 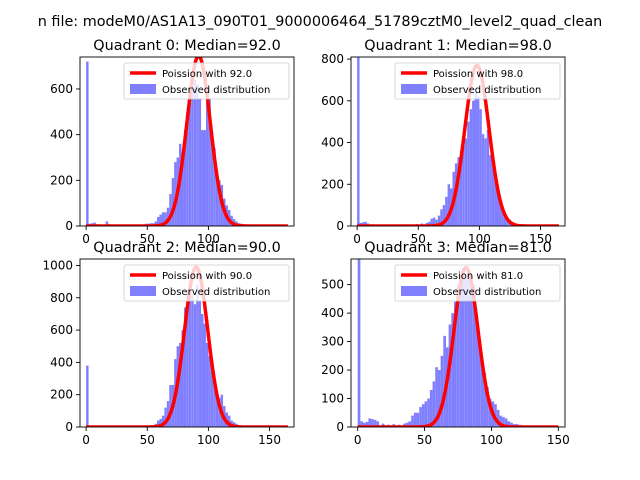 What do you see at coordinates (206, 81) in the screenshot?
I see `legend: Poission with 92.0 Observed distribution` at bounding box center [206, 81].